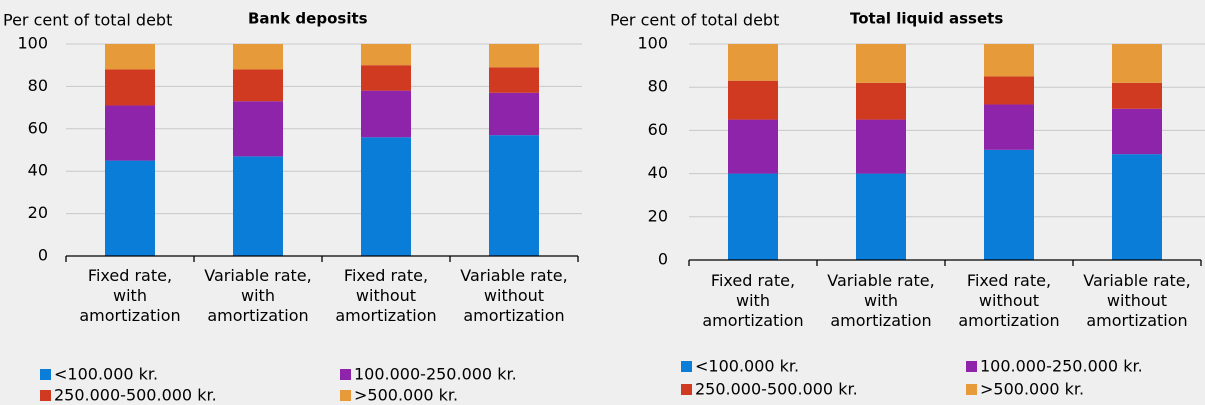 The height and width of the screenshot is (405, 1205). I want to click on chart-title: Bank deposits, so click(308, 19).